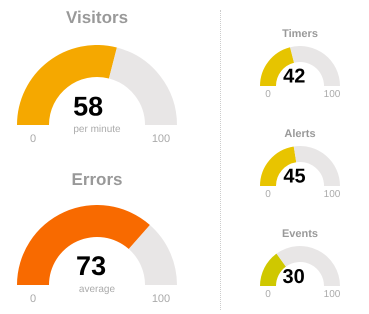  What do you see at coordinates (300, 234) in the screenshot?
I see `chart-title: Events` at bounding box center [300, 234].